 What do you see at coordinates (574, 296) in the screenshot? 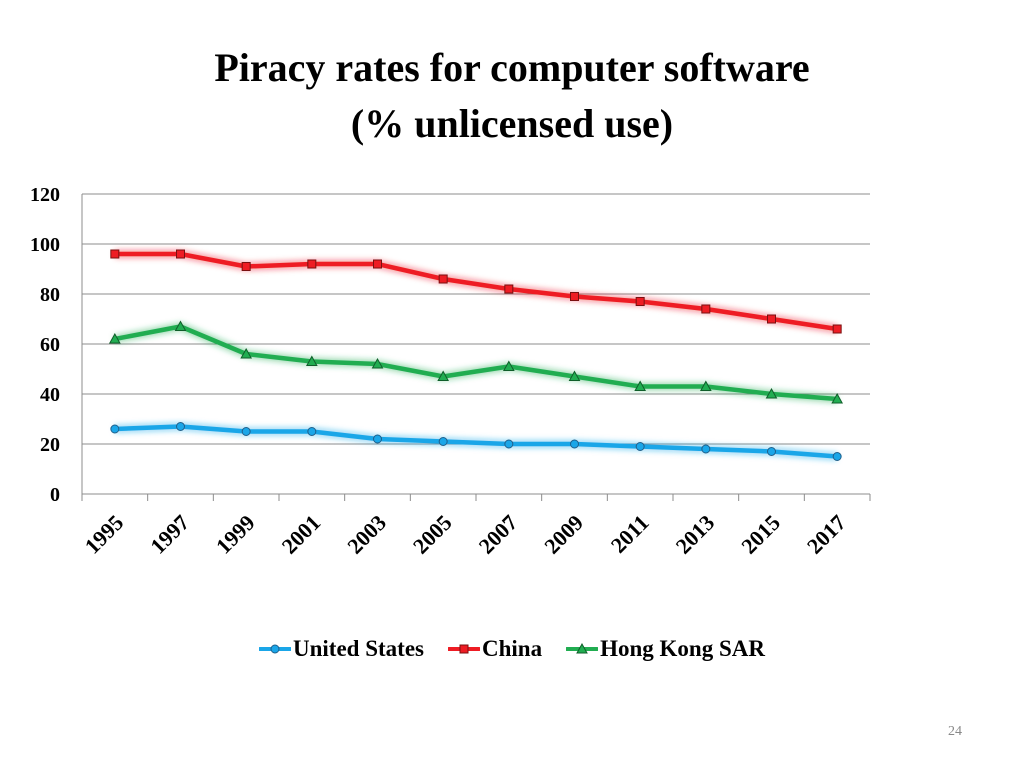
I see `point-china-2009` at bounding box center [574, 296].